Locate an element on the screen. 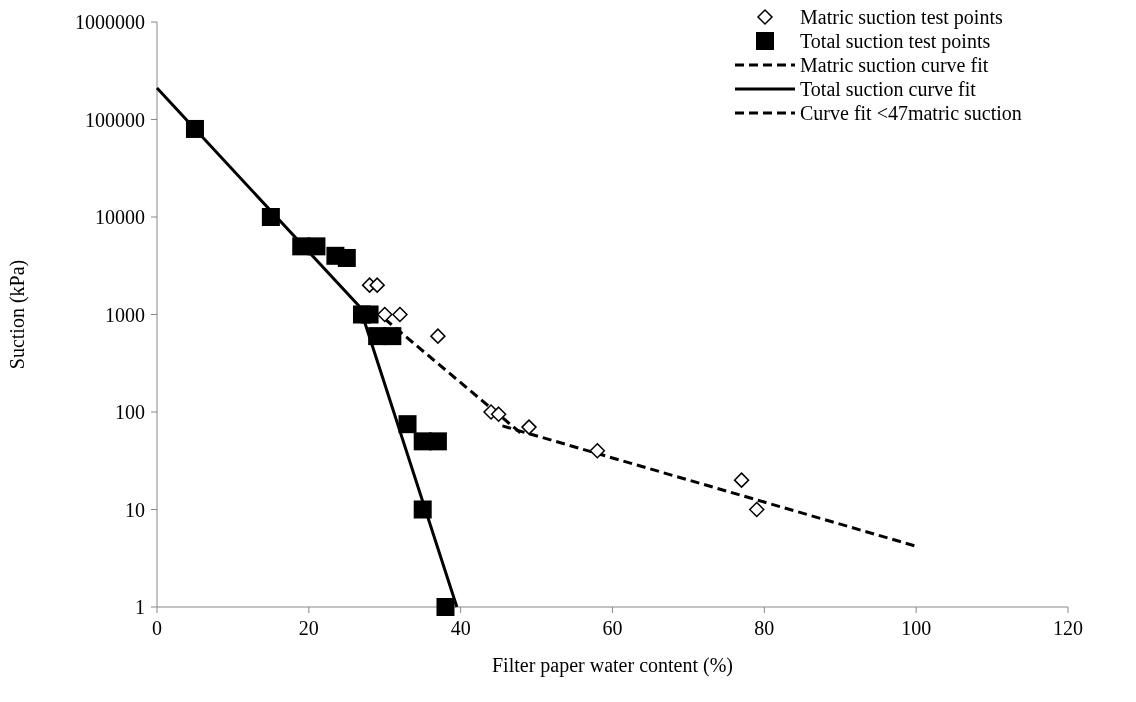 Image resolution: width=1136 pixels, height=702 pixels. legend-label: Curve fit <47matric suction is located at coordinates (911, 113).